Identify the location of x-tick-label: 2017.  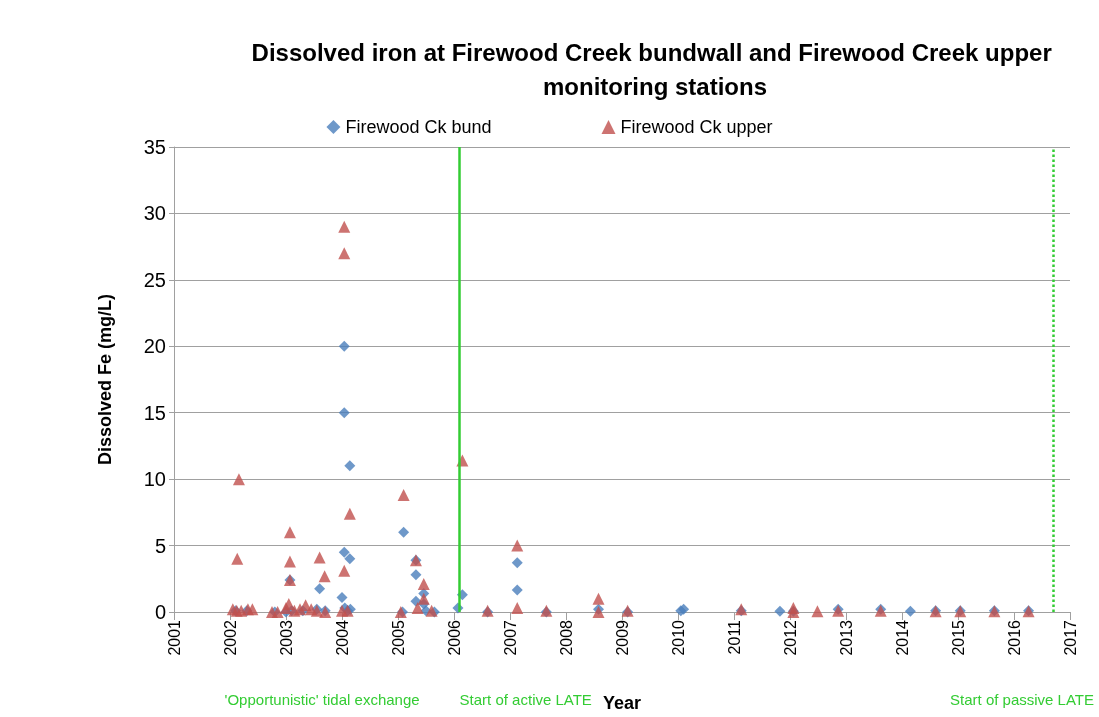
(1070, 637).